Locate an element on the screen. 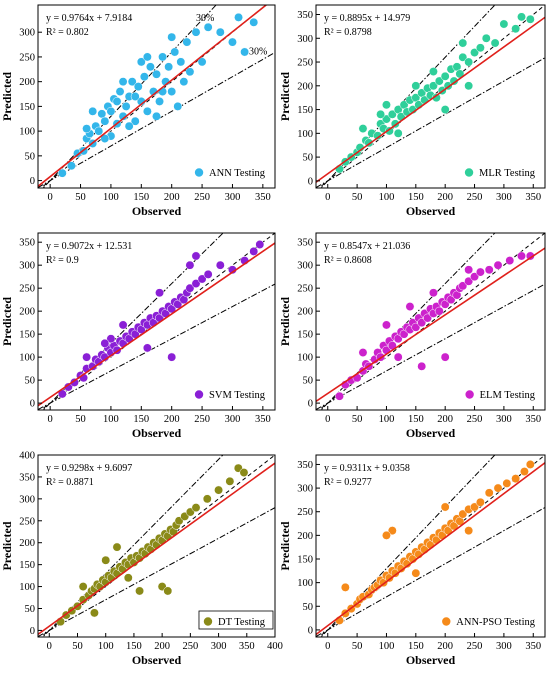  y-tick-label: 150 is located at coordinates (27, 335).